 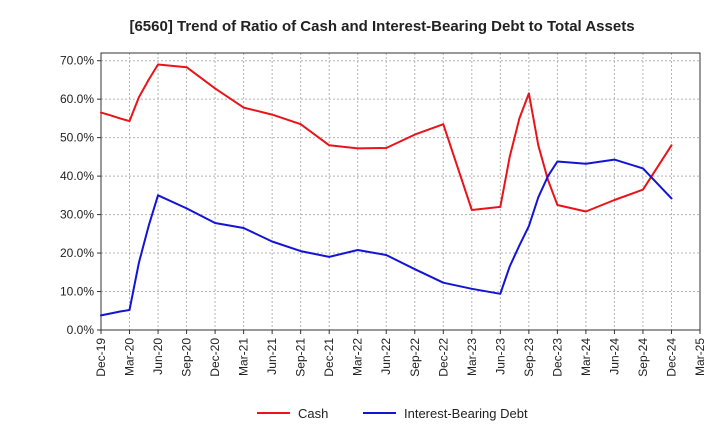 What do you see at coordinates (101, 357) in the screenshot?
I see `x-tick-label: Dec-19` at bounding box center [101, 357].